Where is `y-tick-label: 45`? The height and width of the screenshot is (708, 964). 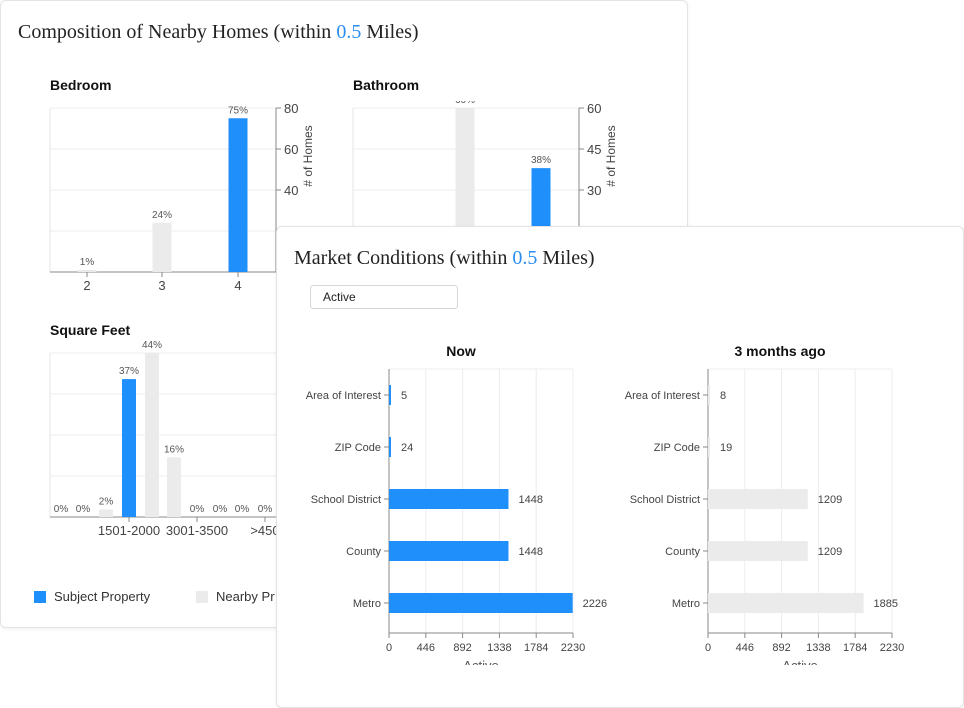 y-tick-label: 45 is located at coordinates (594, 149).